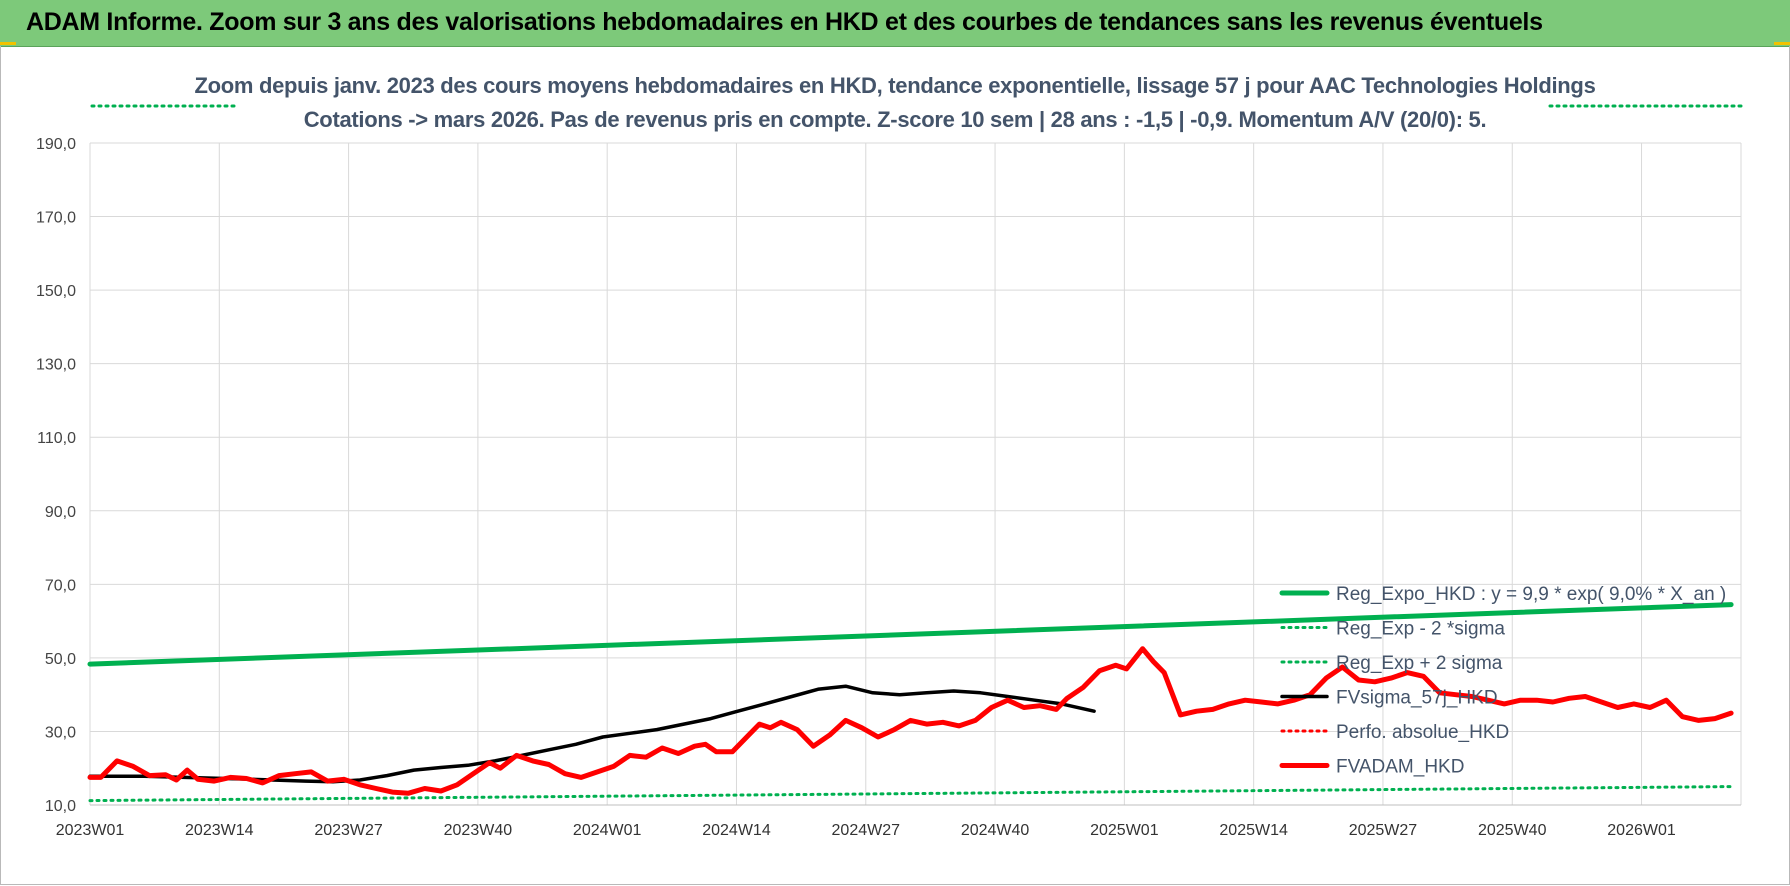 Image resolution: width=1790 pixels, height=886 pixels. Describe the element at coordinates (478, 830) in the screenshot. I see `x-tick-label: 2023W40` at that location.